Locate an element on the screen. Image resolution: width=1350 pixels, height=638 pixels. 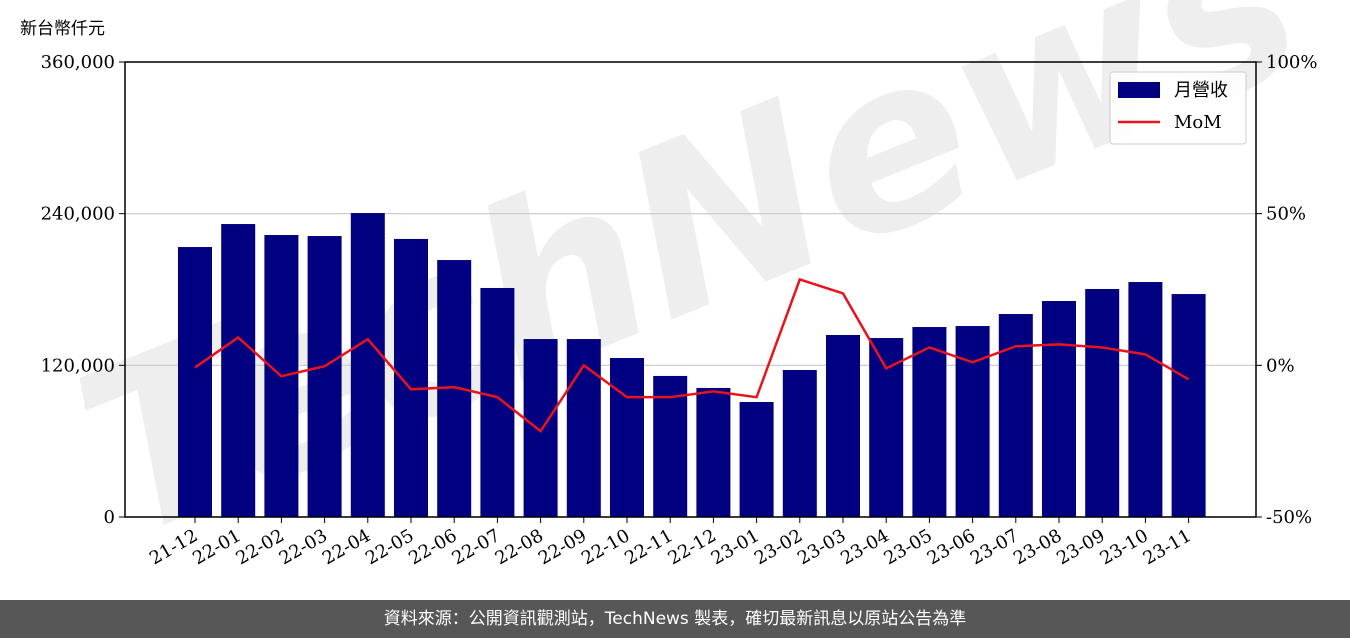
legend: 月營收 MoM is located at coordinates (1178, 108).